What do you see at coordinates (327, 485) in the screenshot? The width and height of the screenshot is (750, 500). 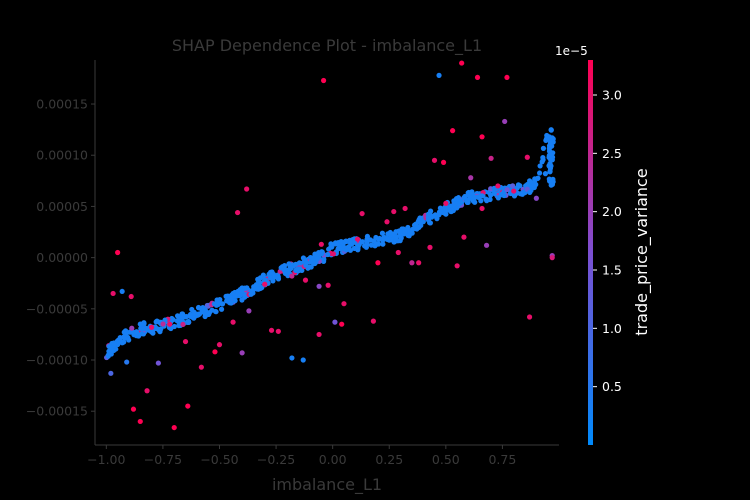 I see `x-axis-label: imbalance_L1` at bounding box center [327, 485].